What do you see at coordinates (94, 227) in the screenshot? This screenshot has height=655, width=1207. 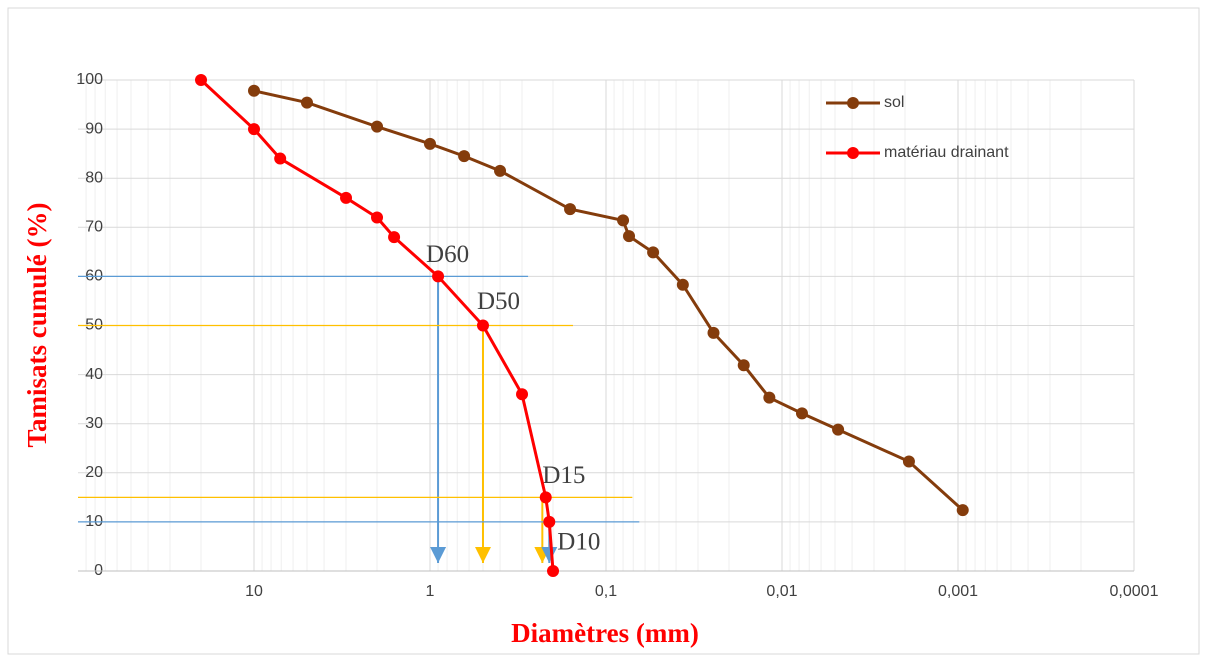 I see `y-tick-label: 70` at bounding box center [94, 227].